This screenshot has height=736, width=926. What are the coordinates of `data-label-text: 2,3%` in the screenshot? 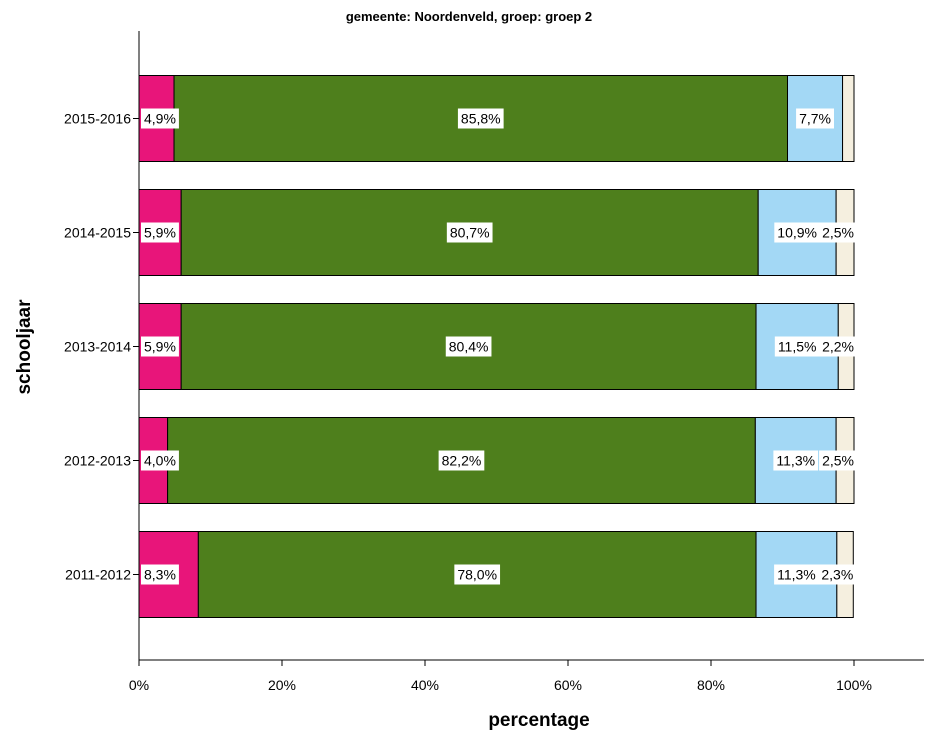 It's located at (837, 575).